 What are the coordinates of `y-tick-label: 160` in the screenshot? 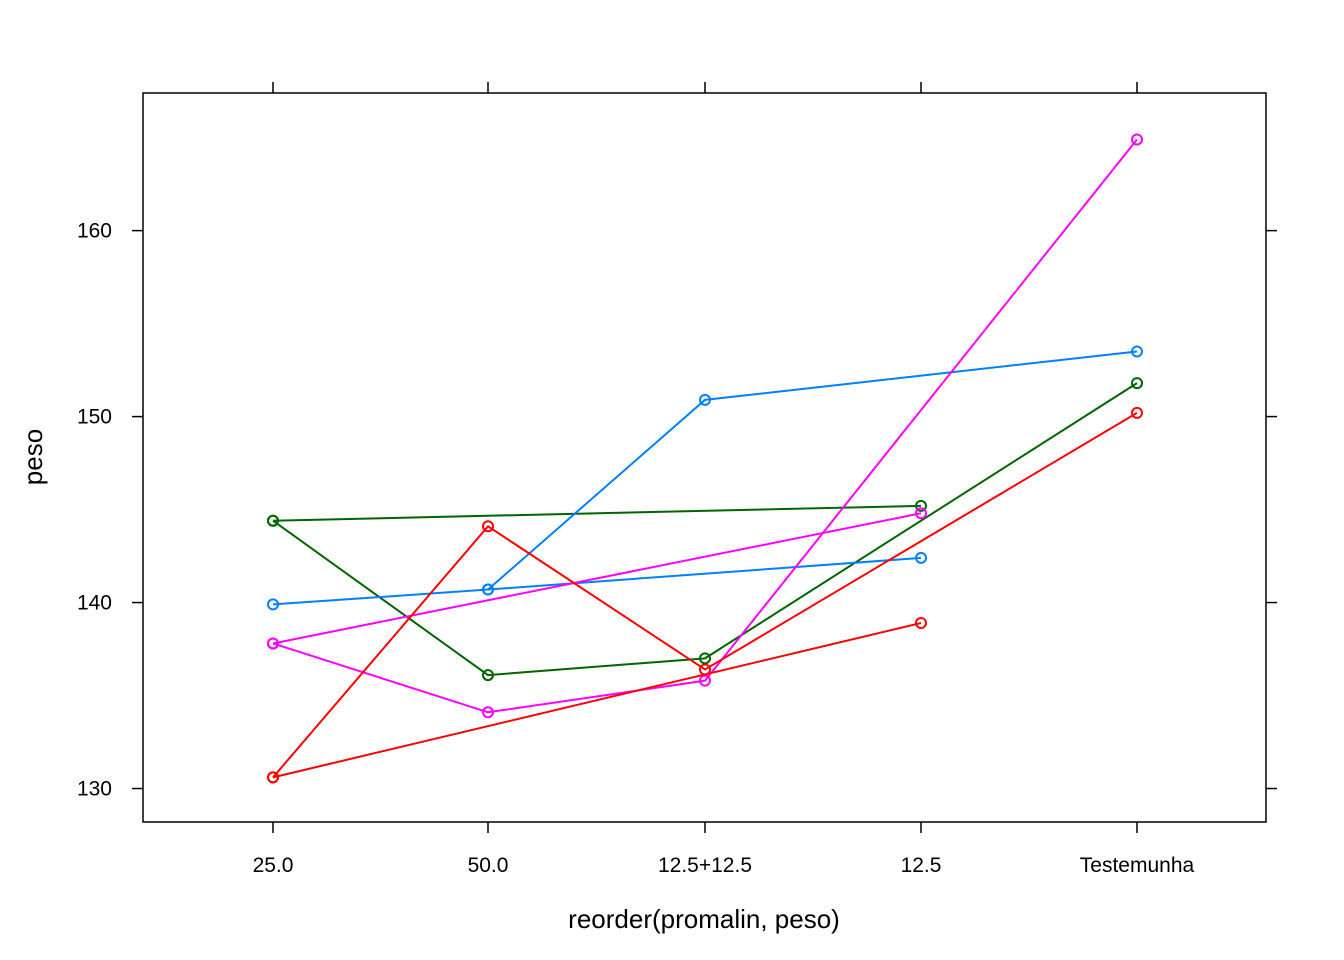 It's located at (94, 231).